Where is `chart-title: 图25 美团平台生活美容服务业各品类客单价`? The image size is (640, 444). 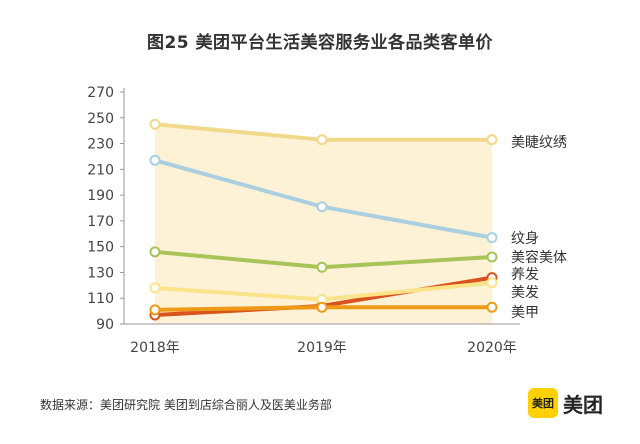
chart-title: 图25 美团平台生活美容服务业各品类客单价 is located at coordinates (320, 43).